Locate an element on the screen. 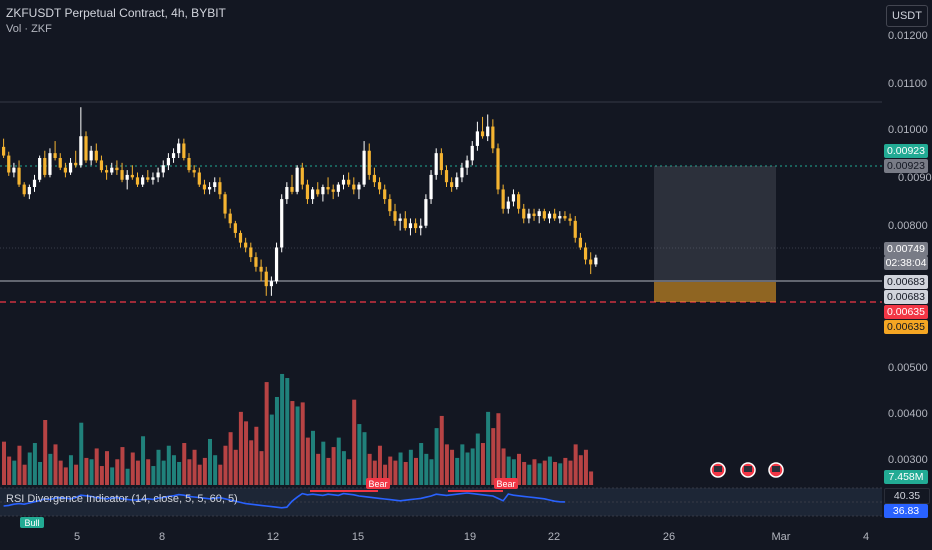 The height and width of the screenshot is (550, 932). volume-study-label: Vol · ZKF is located at coordinates (29, 29).